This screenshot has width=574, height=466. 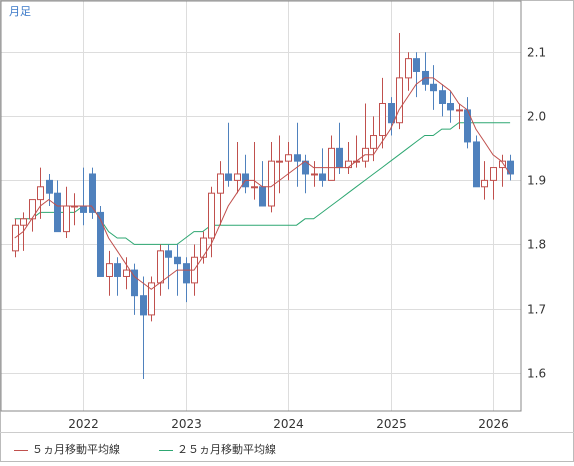 What do you see at coordinates (83, 424) in the screenshot?
I see `x-tick-label: 2022` at bounding box center [83, 424].